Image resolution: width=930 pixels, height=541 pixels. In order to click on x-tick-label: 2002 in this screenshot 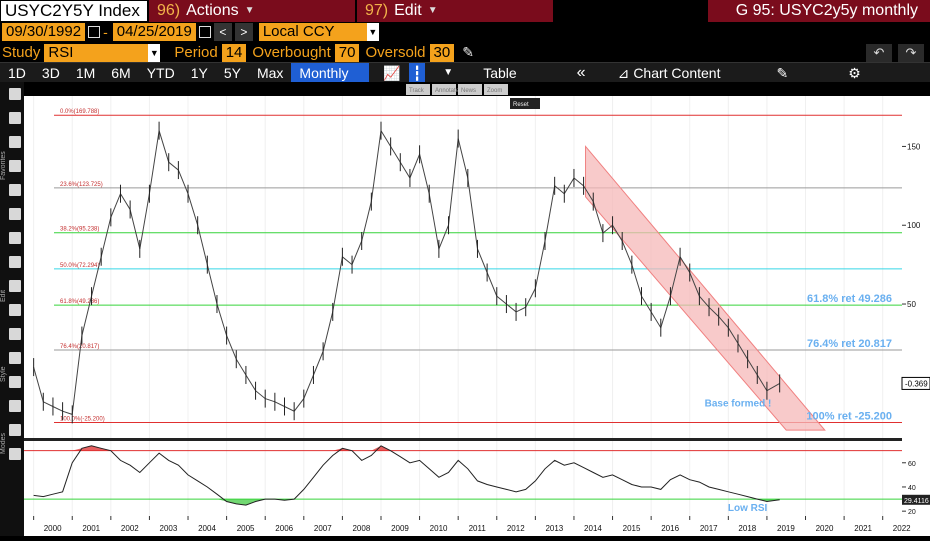, I will do `click(130, 528)`.